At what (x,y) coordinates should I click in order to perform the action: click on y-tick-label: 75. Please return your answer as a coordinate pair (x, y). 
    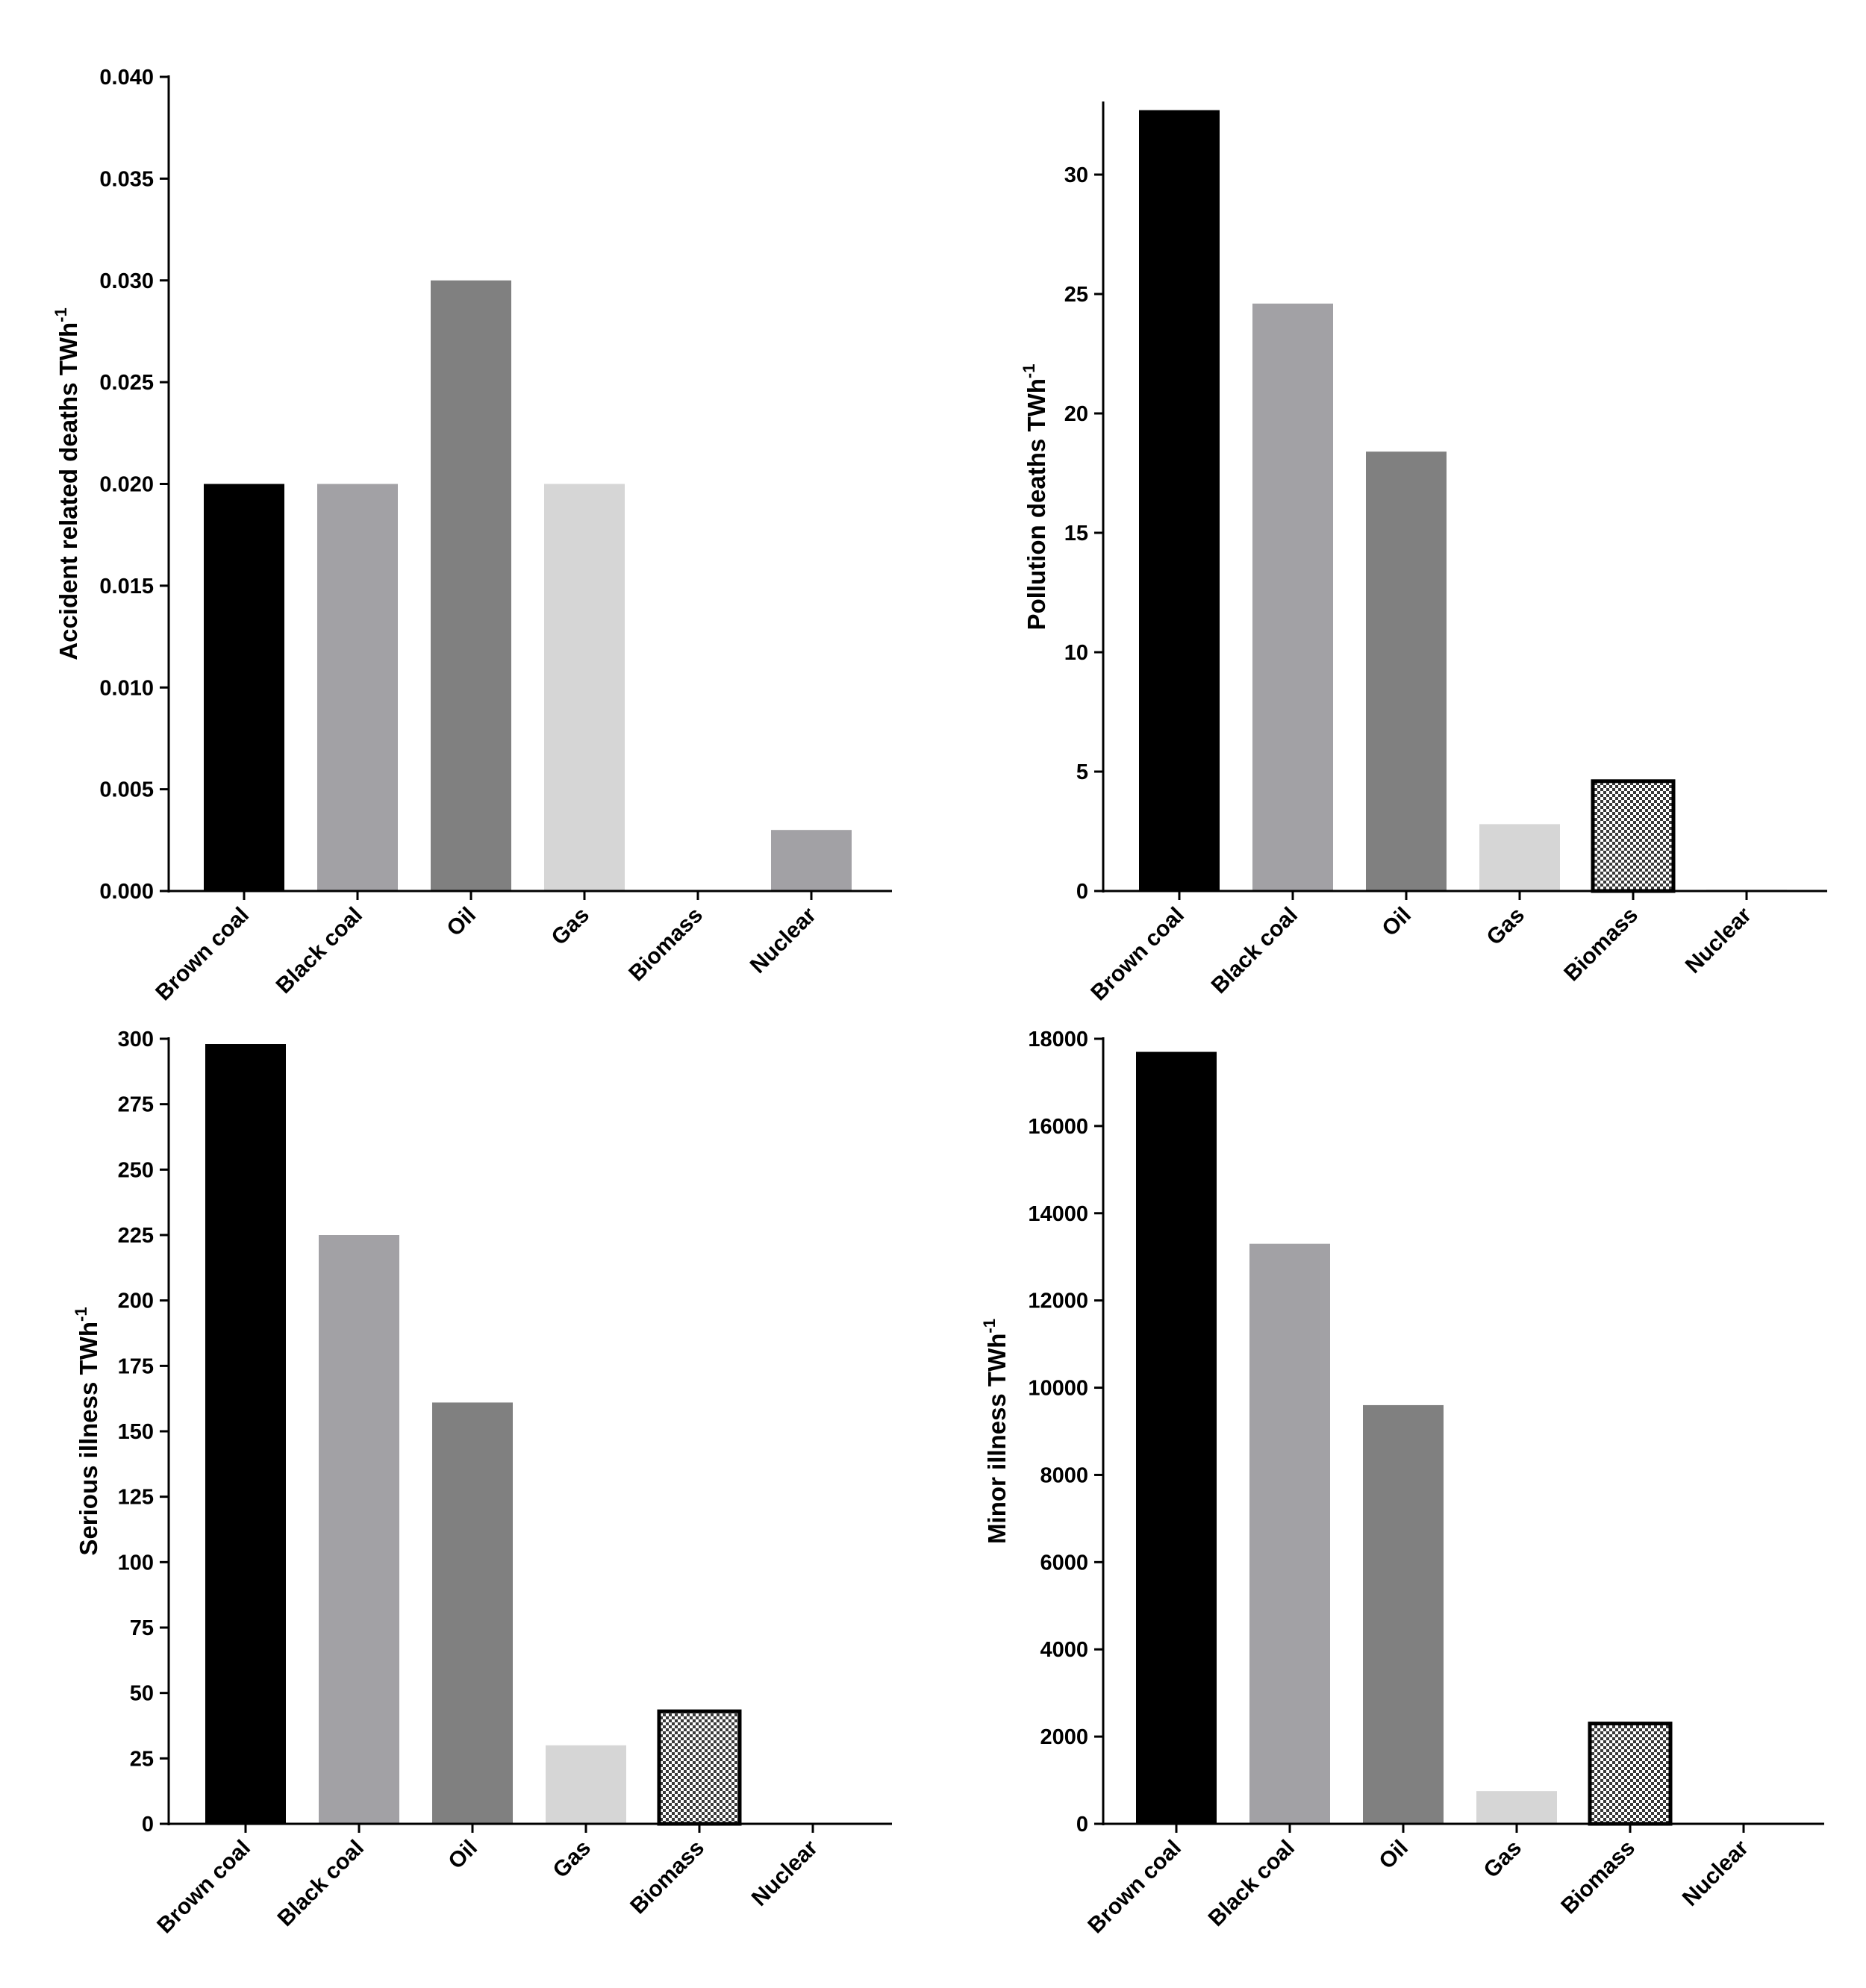
    Looking at the image, I should click on (142, 1628).